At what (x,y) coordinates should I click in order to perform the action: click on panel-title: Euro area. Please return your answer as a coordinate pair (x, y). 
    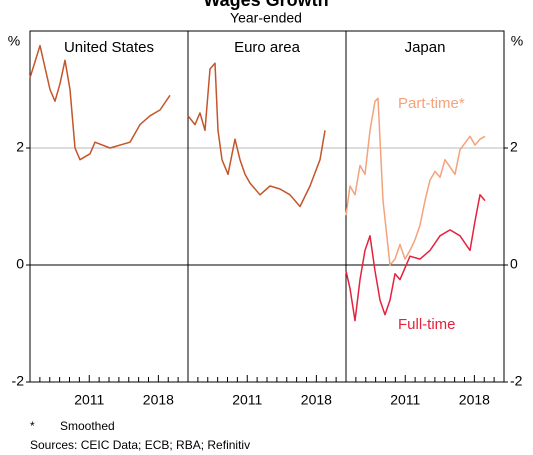
    Looking at the image, I should click on (267, 47).